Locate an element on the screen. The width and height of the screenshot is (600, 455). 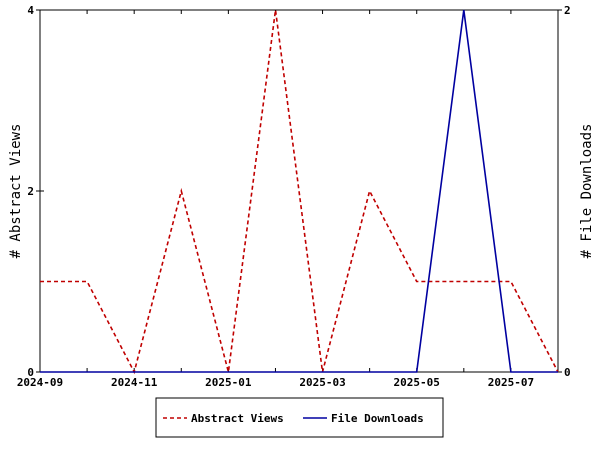
x-tick-label: 2025-01 is located at coordinates (228, 382).